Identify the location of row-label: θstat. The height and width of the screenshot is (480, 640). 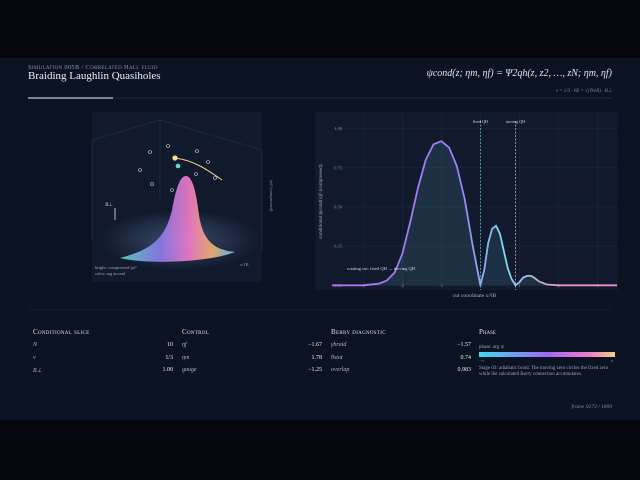
(337, 357).